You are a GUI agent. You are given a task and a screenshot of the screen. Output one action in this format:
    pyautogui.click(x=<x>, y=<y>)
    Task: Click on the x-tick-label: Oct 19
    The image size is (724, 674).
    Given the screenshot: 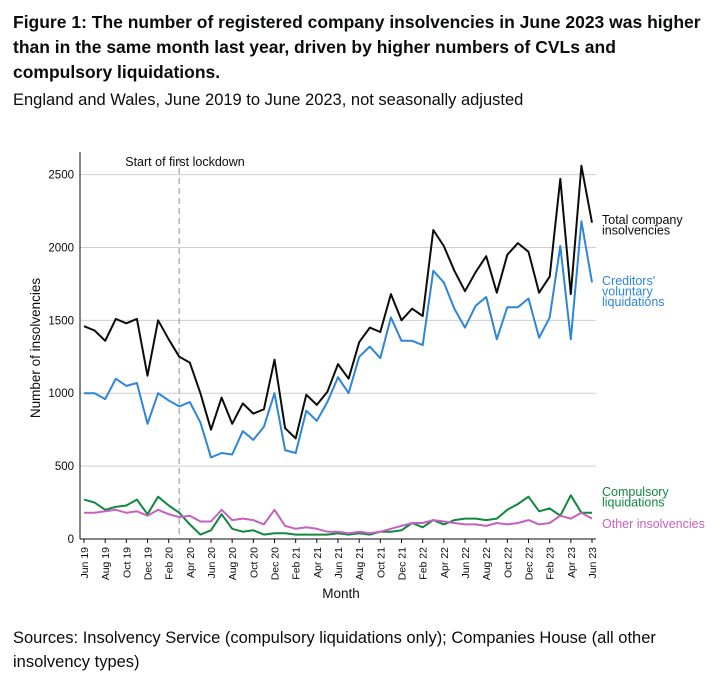 What is the action you would take?
    pyautogui.click(x=127, y=562)
    